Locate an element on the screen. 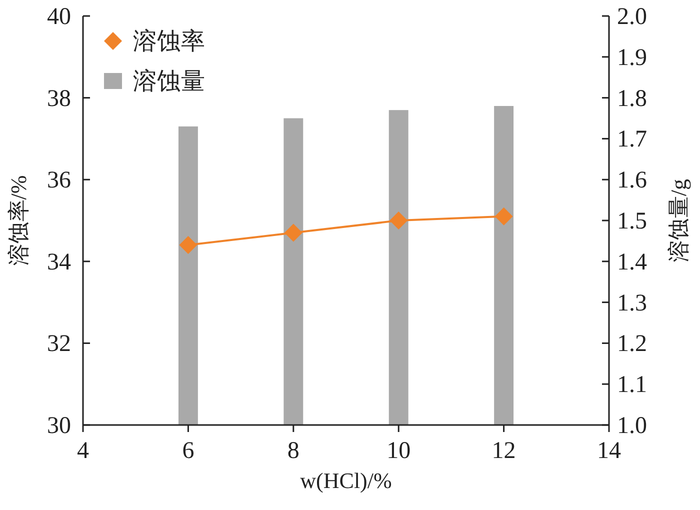 This screenshot has width=700, height=510. y-tick-label: 32 is located at coordinates (59, 344).